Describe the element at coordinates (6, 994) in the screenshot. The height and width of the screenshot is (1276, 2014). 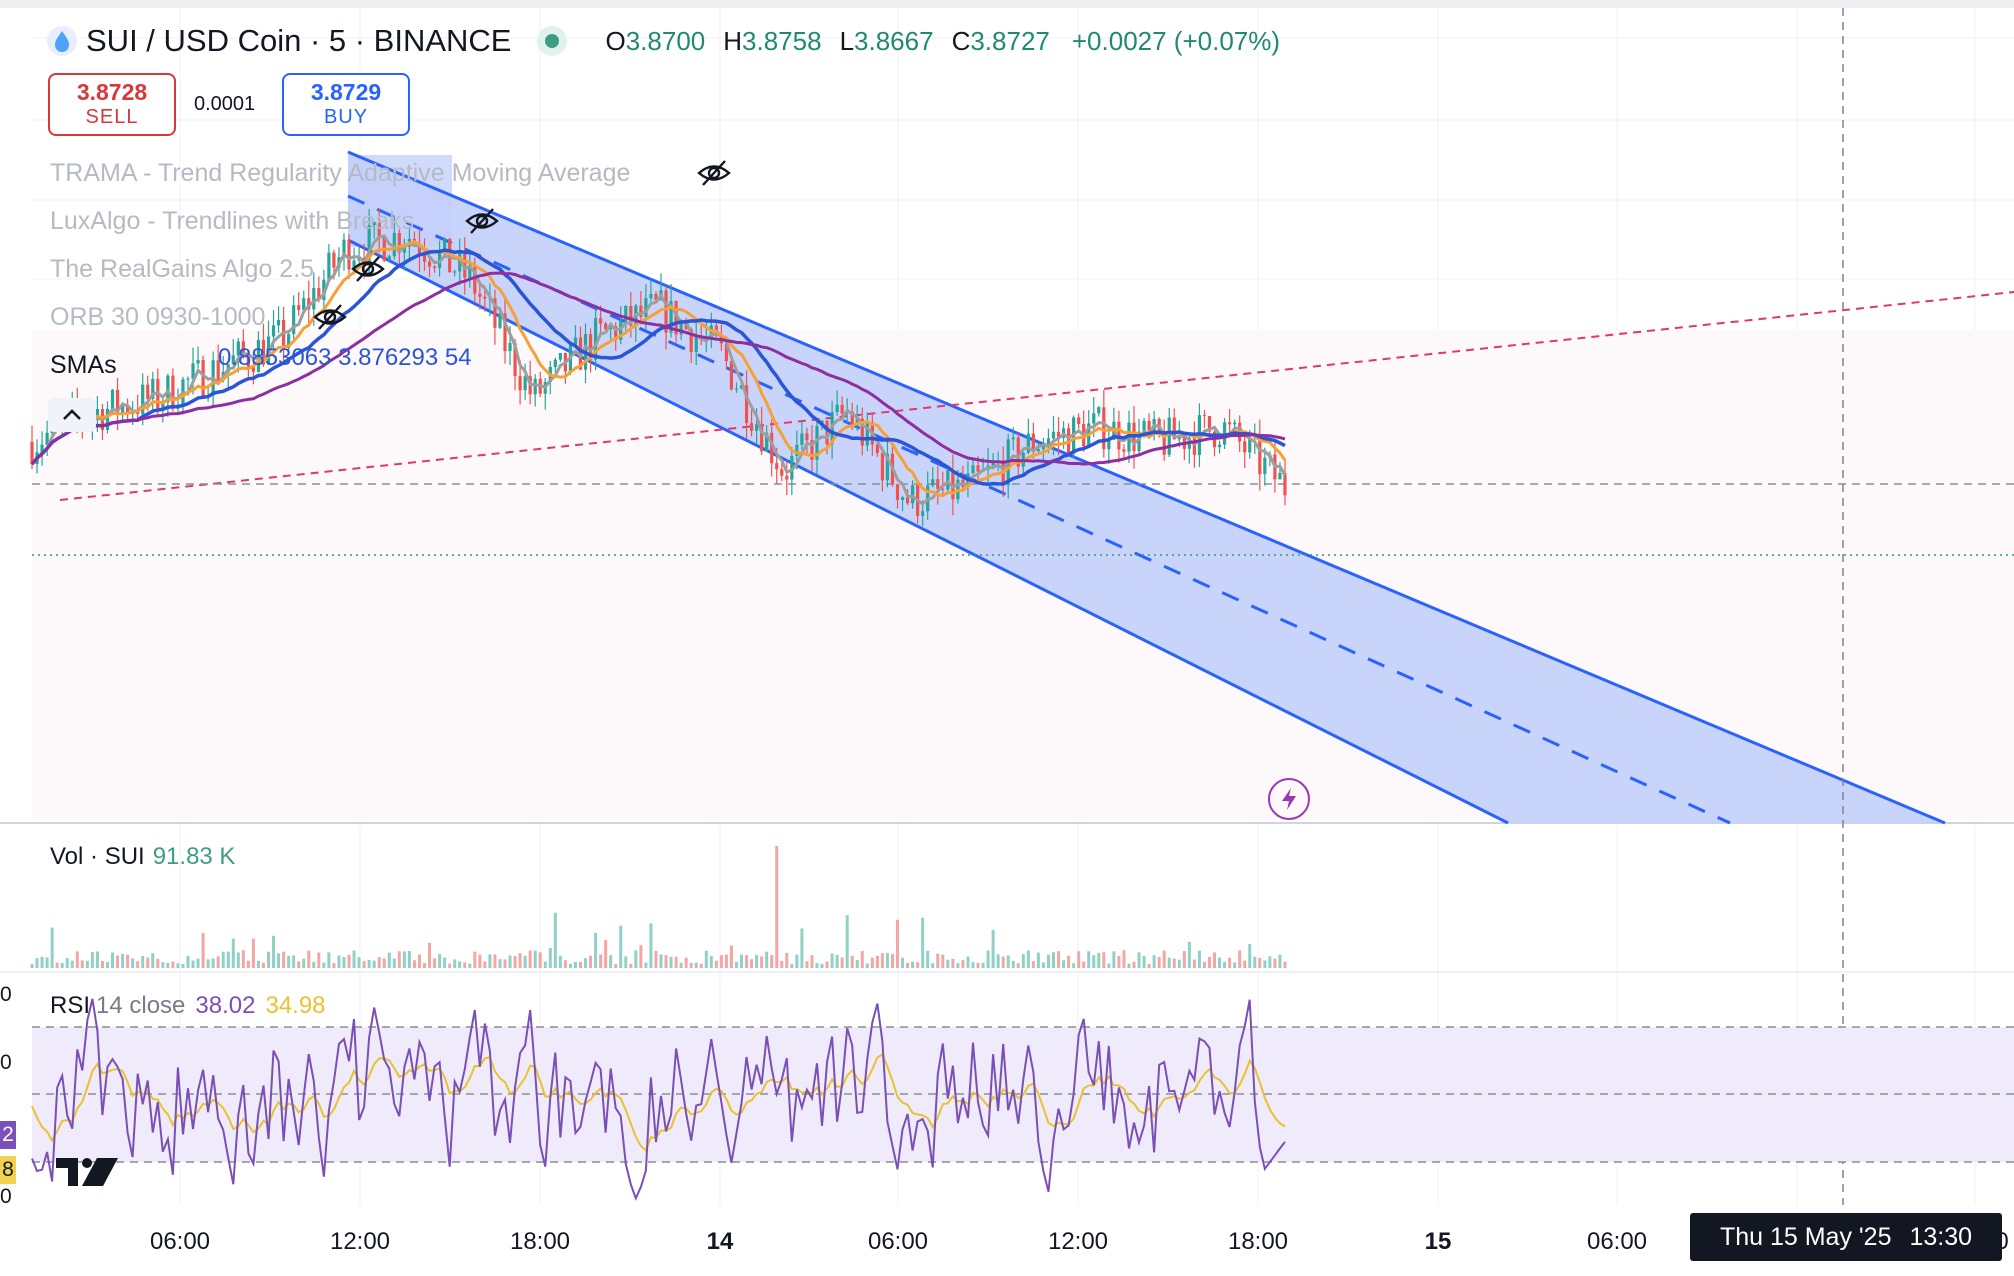
I see `rsi-axis-edge-label: 0` at that location.